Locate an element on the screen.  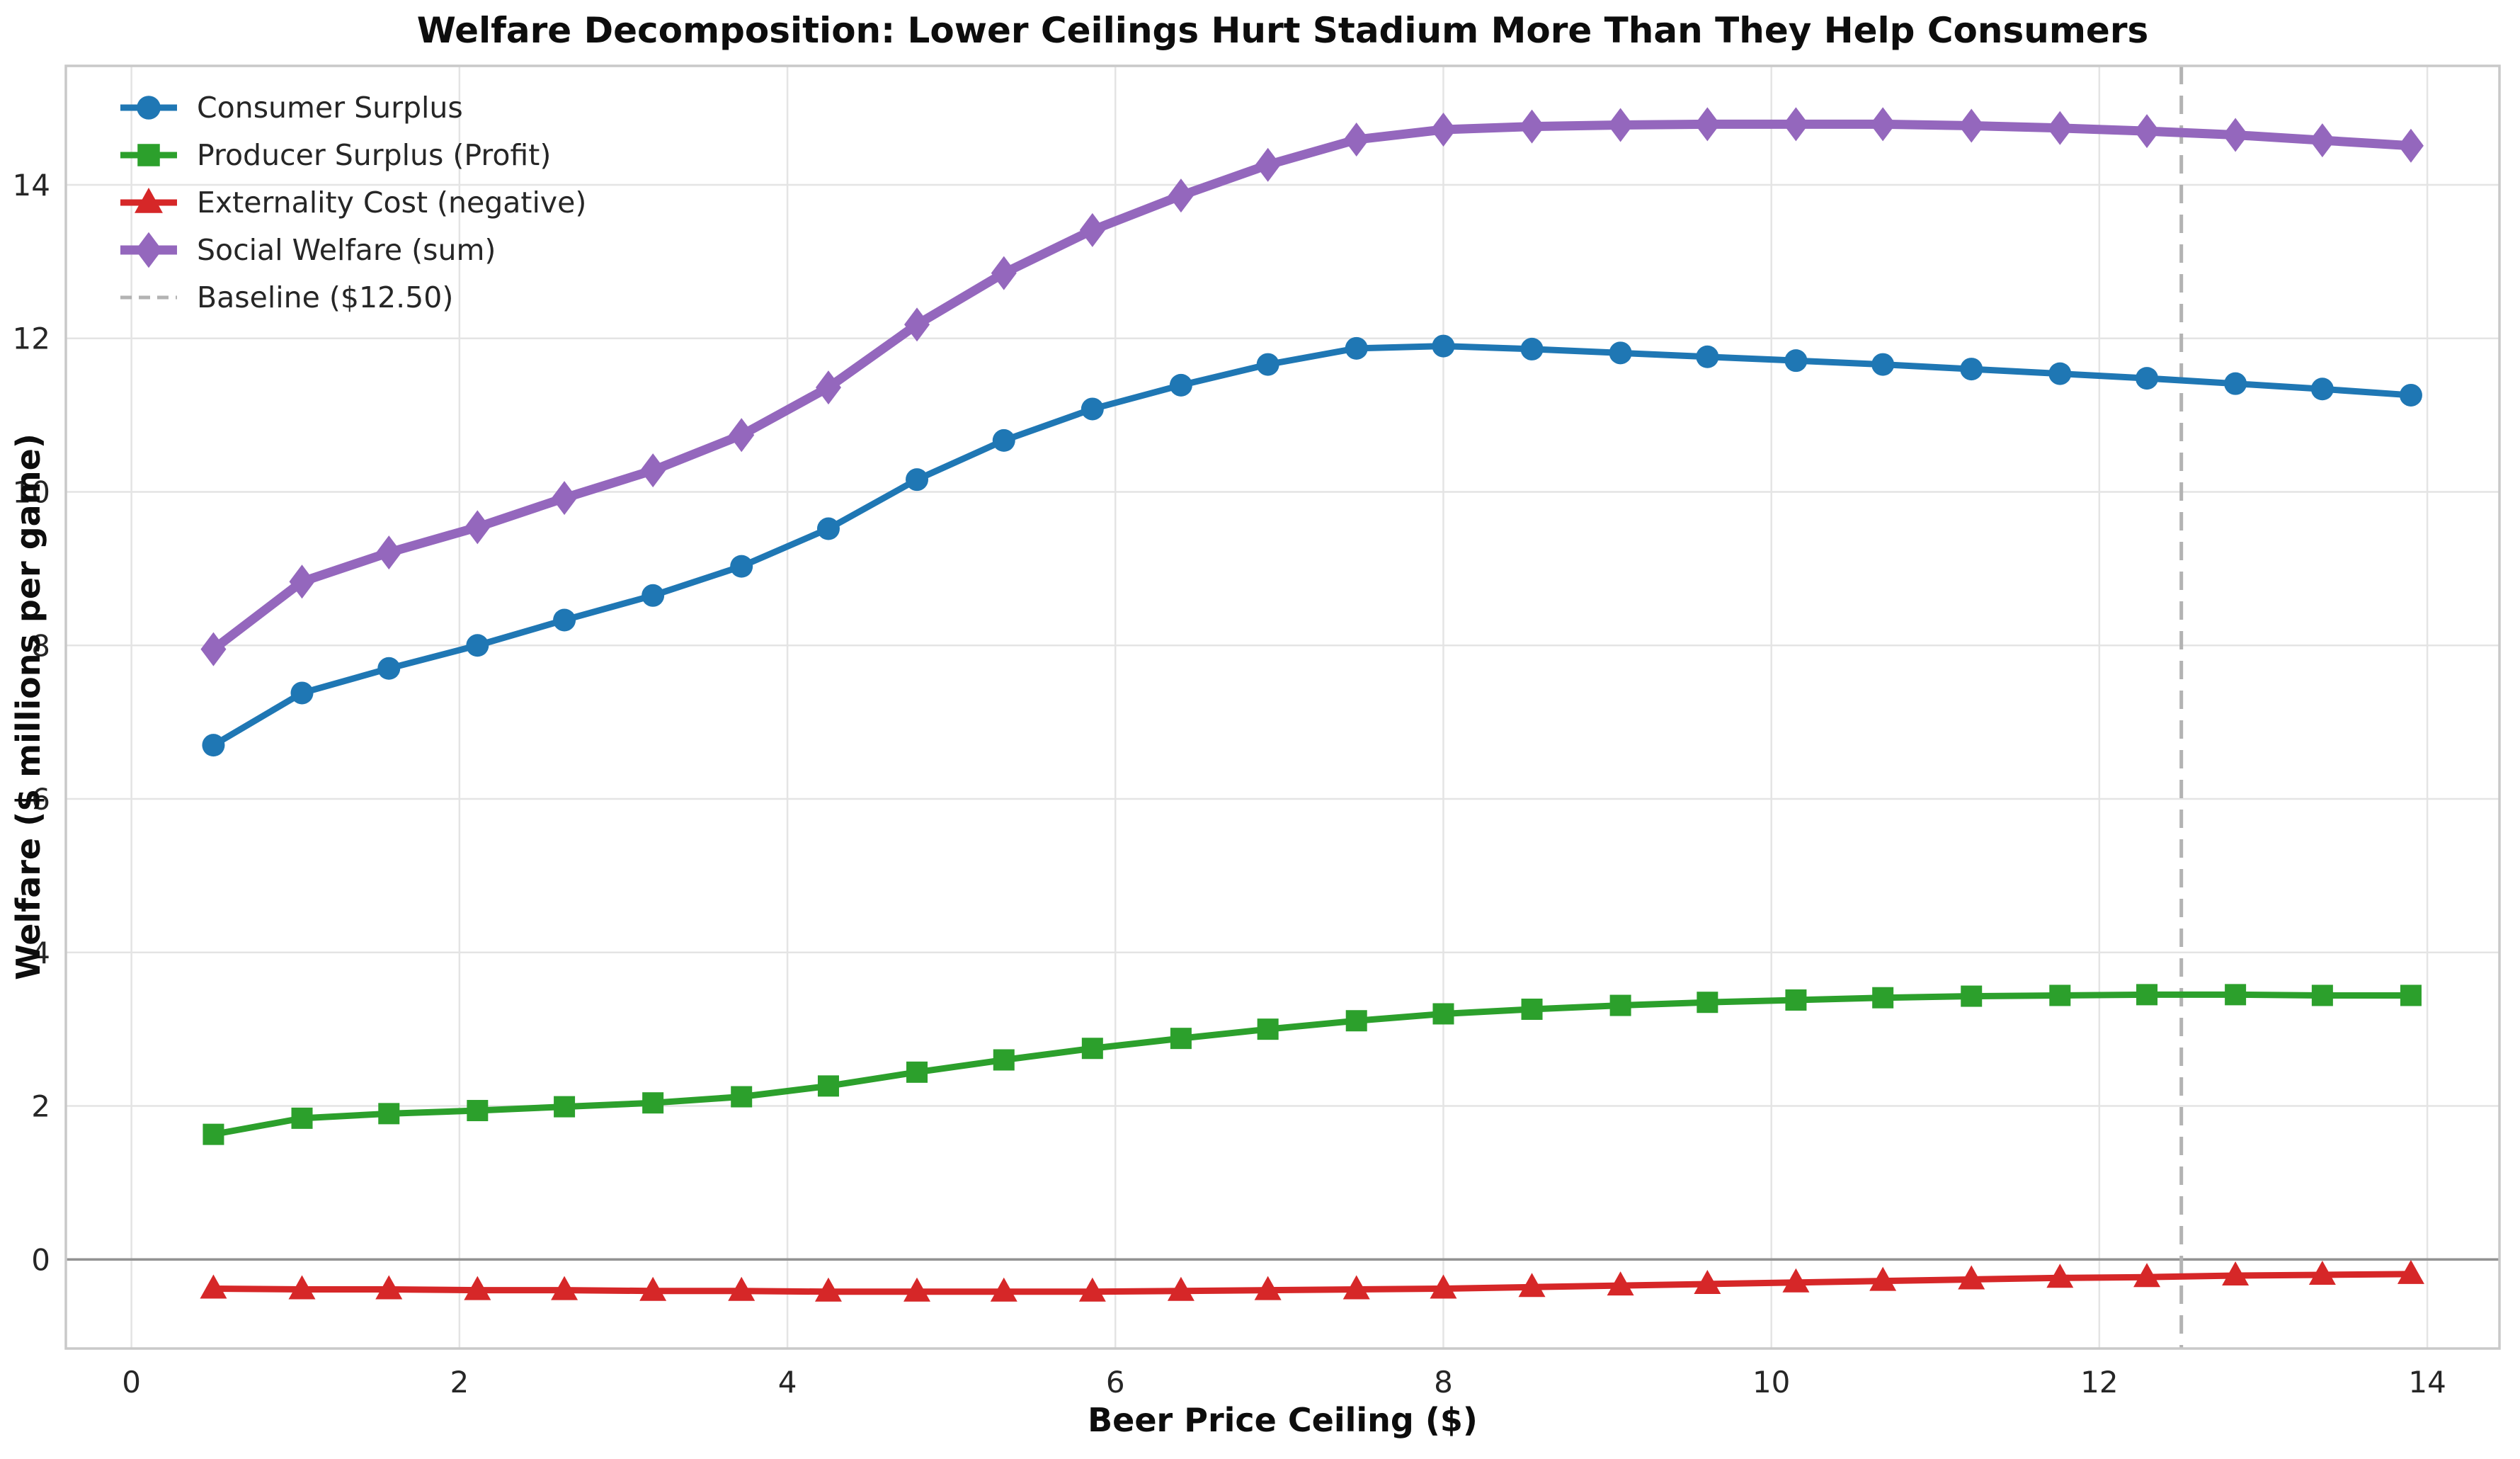
x-tick-label: 0 is located at coordinates (131, 1382).